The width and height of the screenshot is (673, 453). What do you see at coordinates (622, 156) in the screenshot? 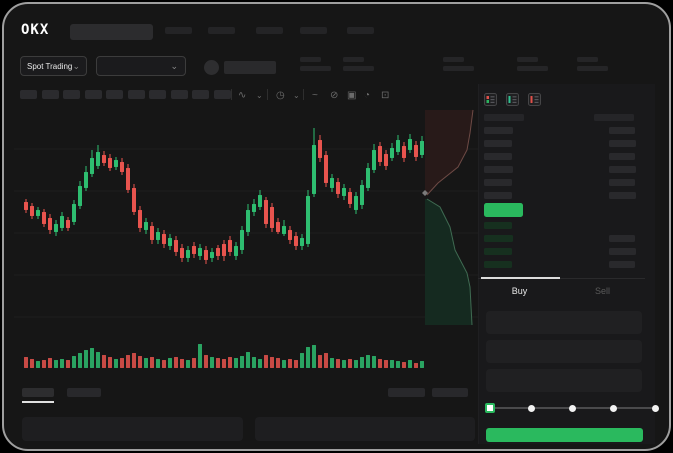
I see `ask-amount-placeholder` at bounding box center [622, 156].